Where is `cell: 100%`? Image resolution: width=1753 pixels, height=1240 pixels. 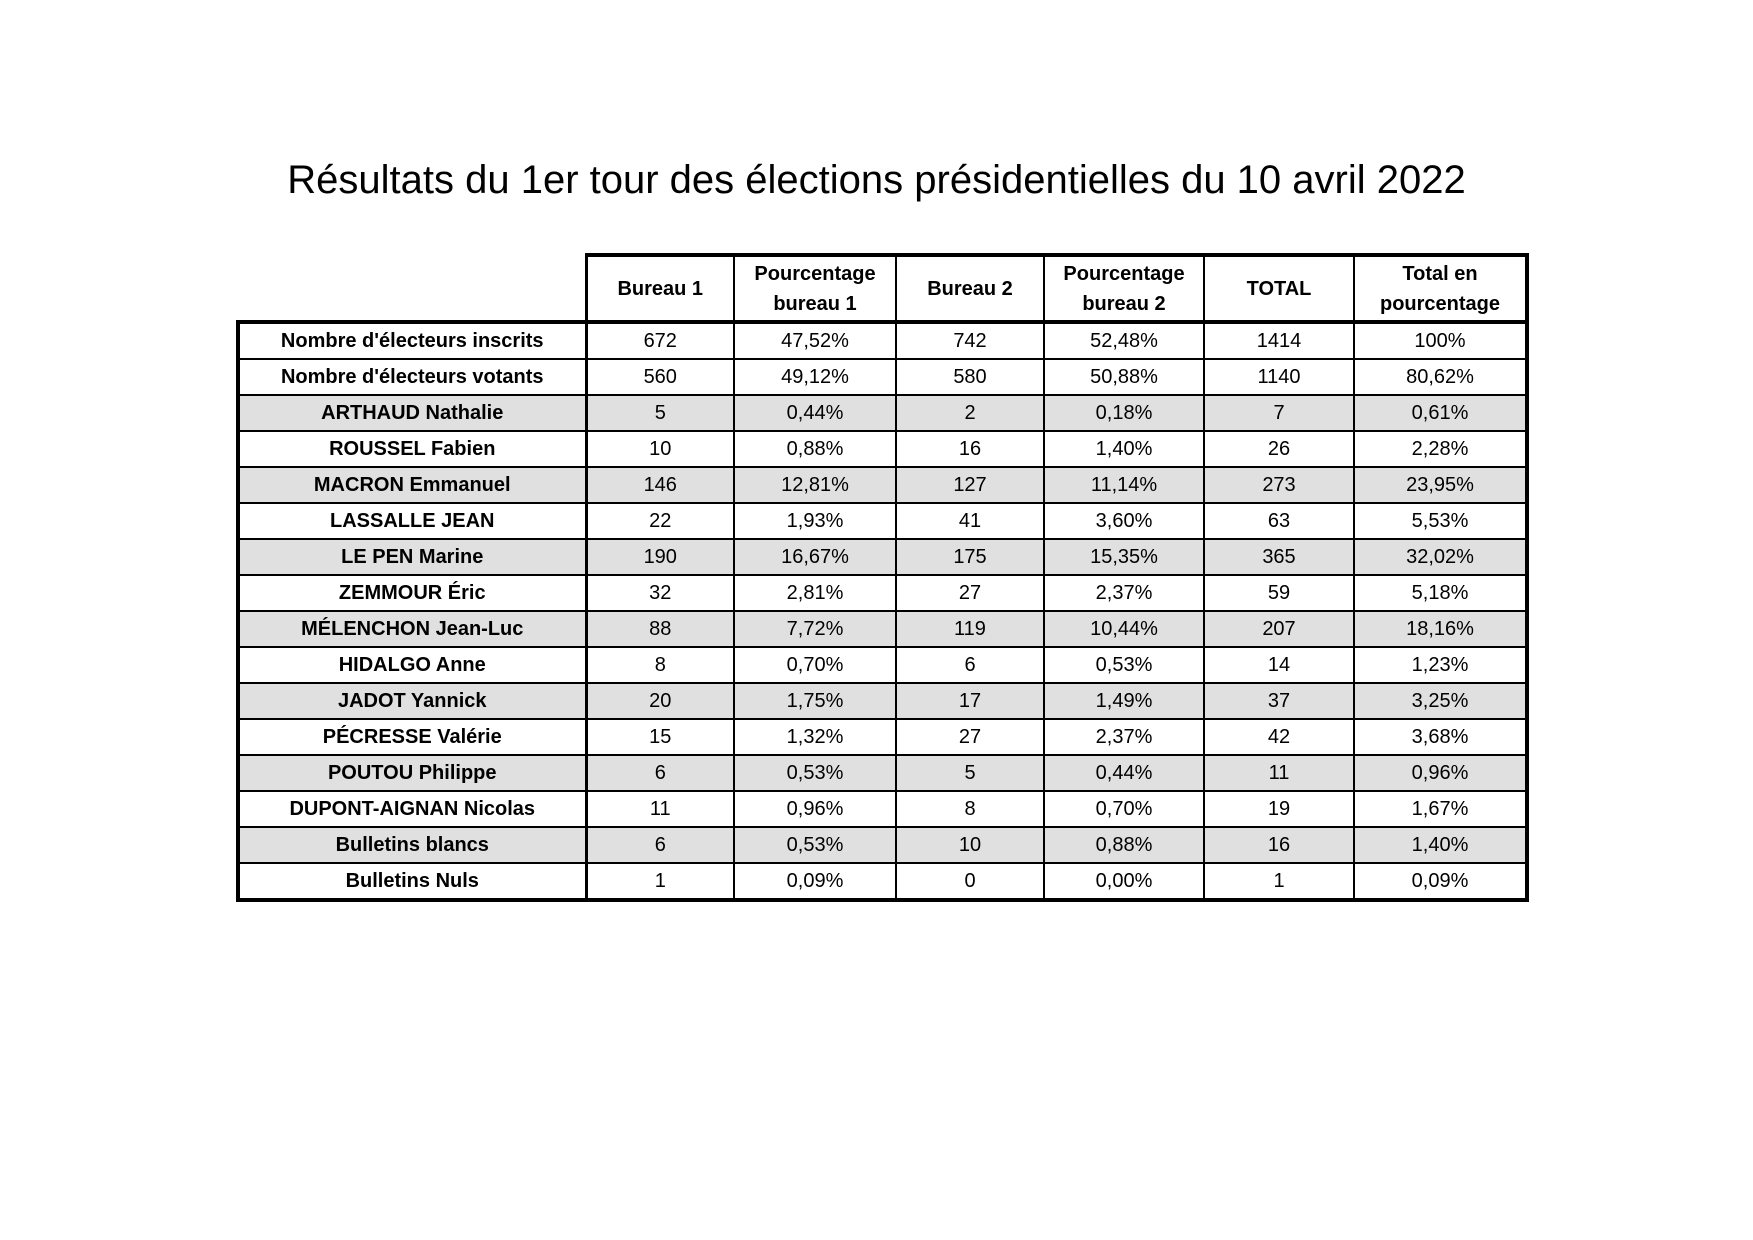 cell: 100% is located at coordinates (1441, 340).